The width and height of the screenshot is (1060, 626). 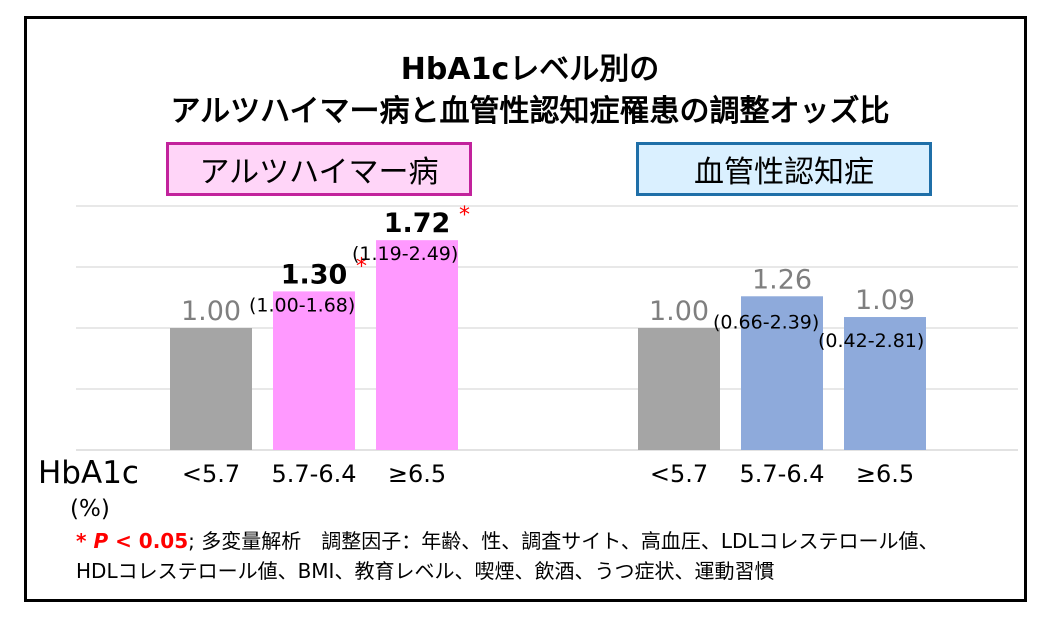 I want to click on value-label-alzheimer-0: 1.00, so click(x=211, y=311).